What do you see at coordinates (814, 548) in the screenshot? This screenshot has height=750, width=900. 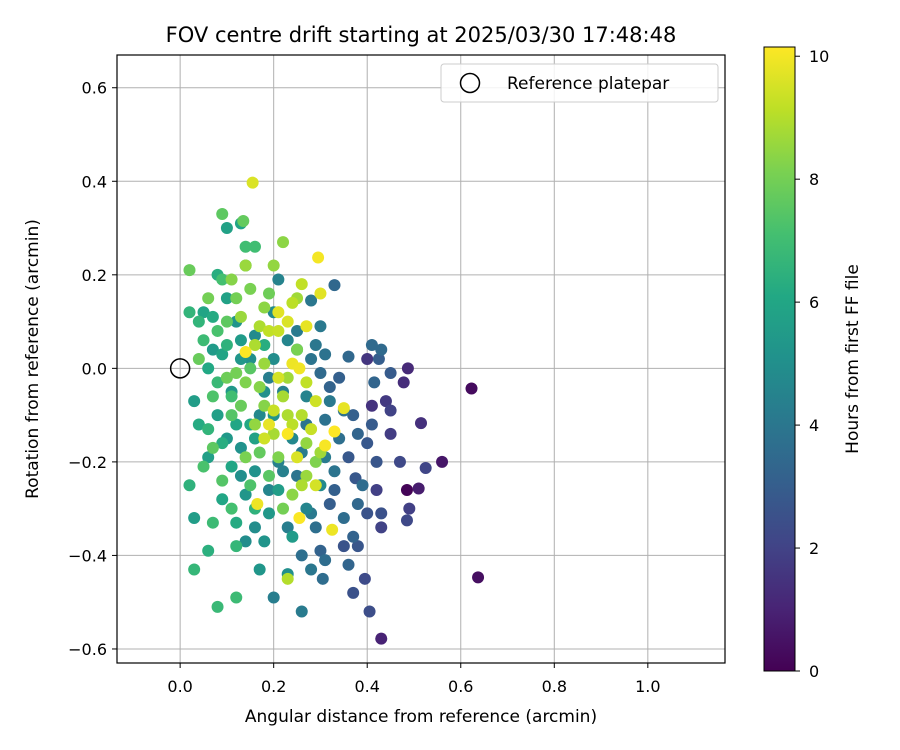 I see `colorbar-tick-label: 2` at bounding box center [814, 548].